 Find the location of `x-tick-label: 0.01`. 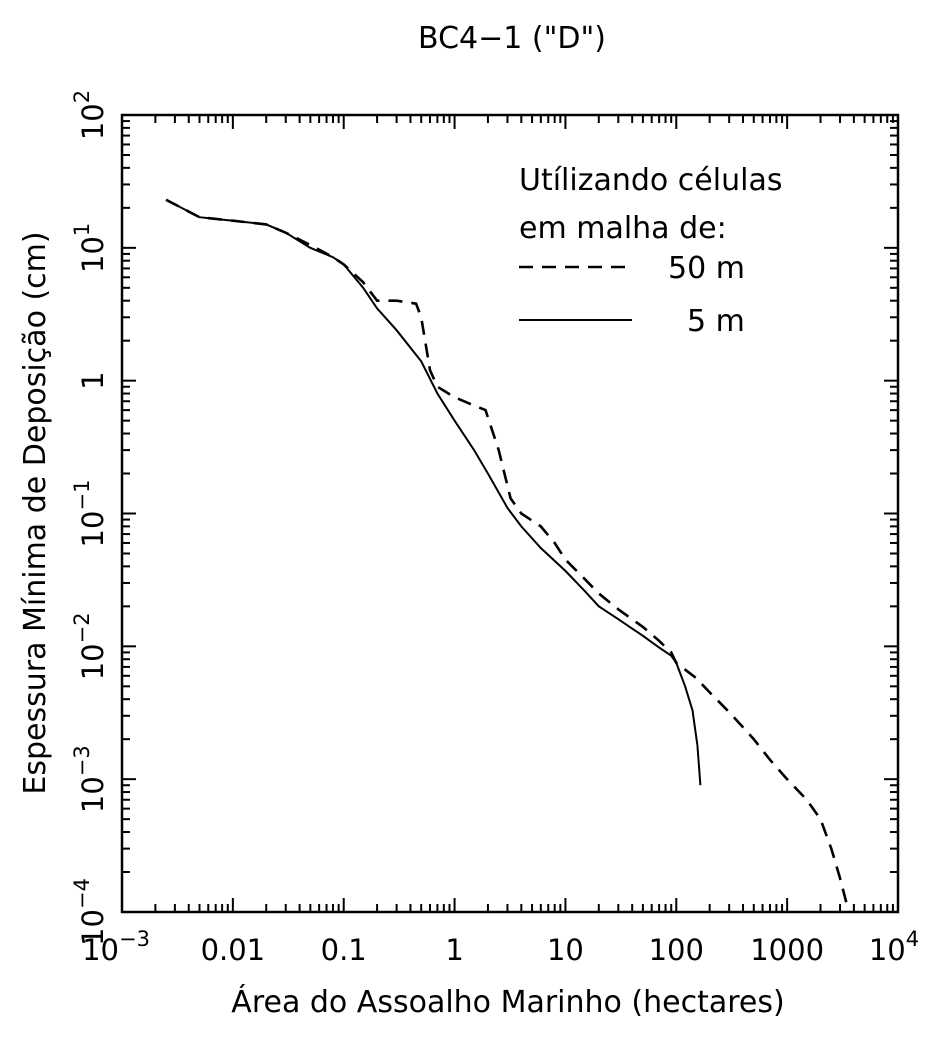

x-tick-label: 0.01 is located at coordinates (233, 950).